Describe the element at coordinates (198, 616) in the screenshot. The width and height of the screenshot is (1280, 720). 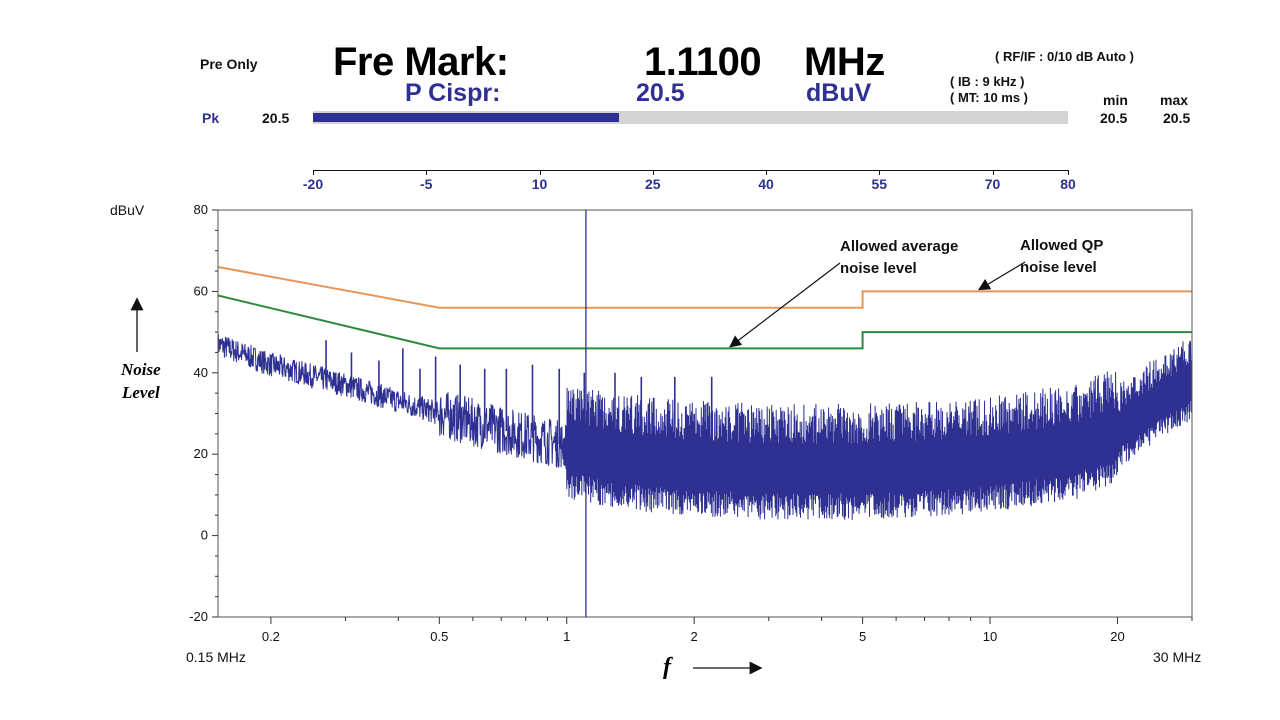
I see `y-tick-label: -20` at that location.